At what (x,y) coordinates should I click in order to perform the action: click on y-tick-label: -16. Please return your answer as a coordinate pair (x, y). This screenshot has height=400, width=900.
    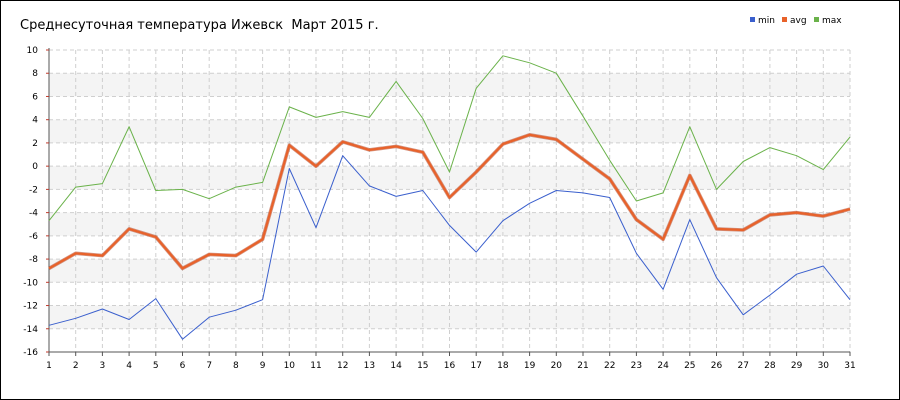
    Looking at the image, I should click on (30, 353).